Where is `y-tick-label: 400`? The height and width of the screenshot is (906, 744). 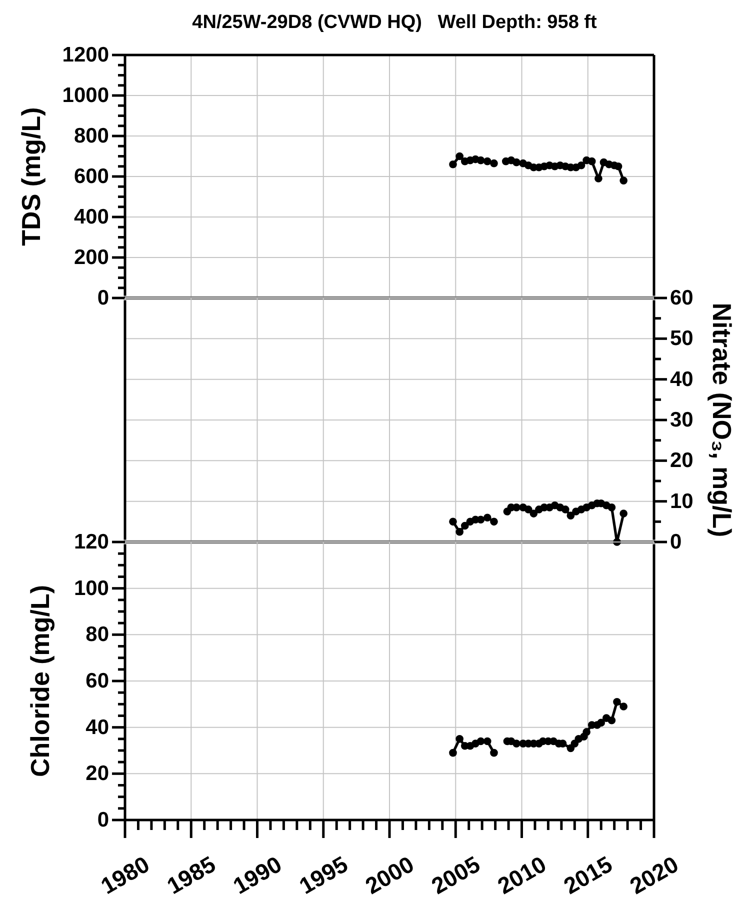 y-tick-label: 400 is located at coordinates (91, 217).